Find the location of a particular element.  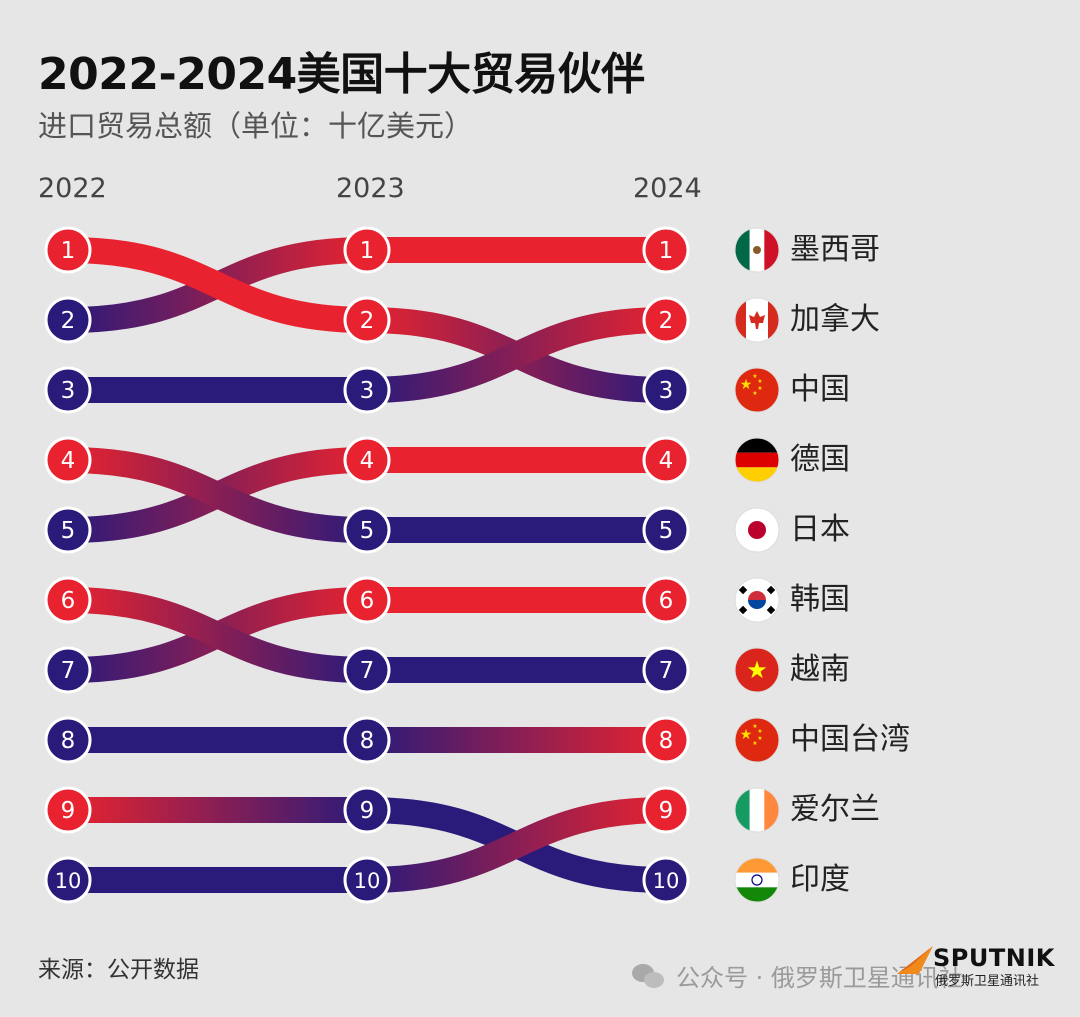

brand-subtitle: 俄罗斯卫星通讯社 is located at coordinates (987, 981).